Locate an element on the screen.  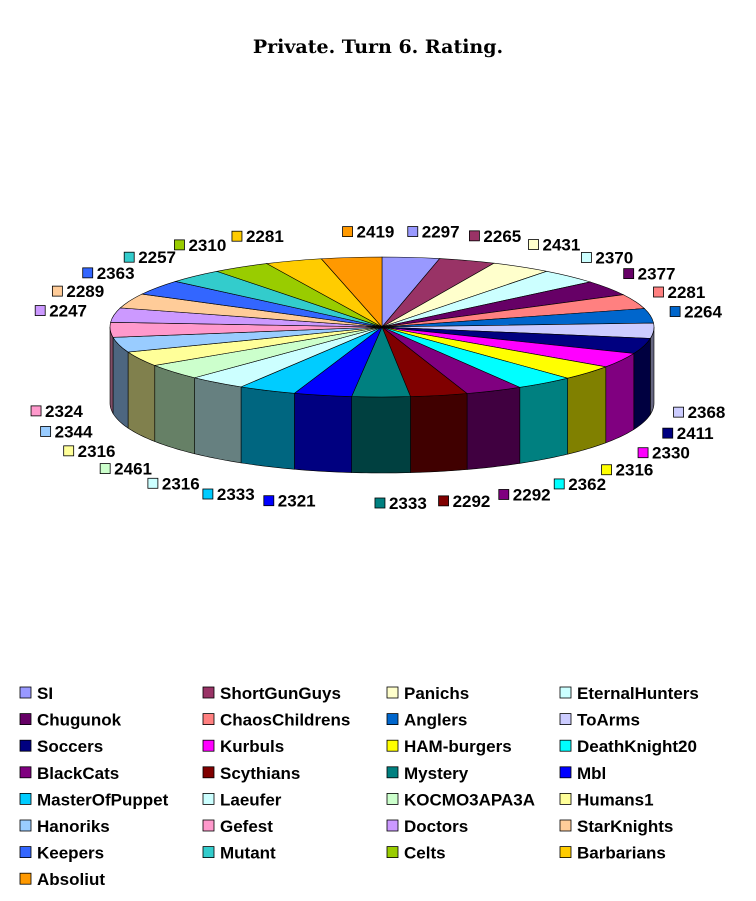
data-label-value: 2363 is located at coordinates (116, 273).